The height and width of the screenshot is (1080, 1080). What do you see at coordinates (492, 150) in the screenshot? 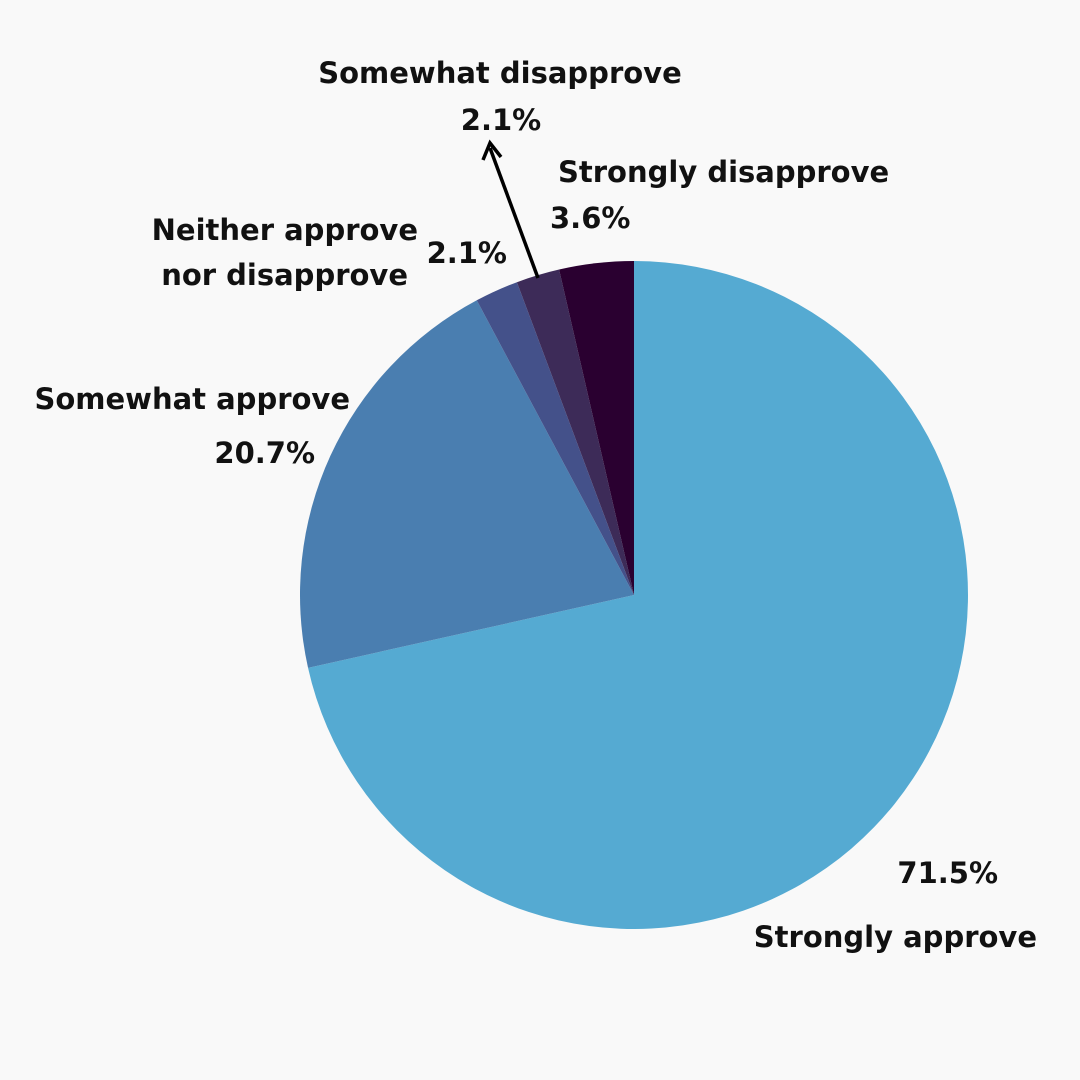
I see `leader-arrowhead` at bounding box center [492, 150].